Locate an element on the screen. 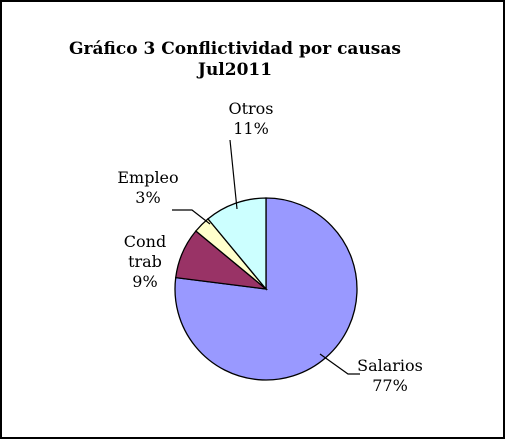 The width and height of the screenshot is (505, 441). data-label-empleo-name: Empleo is located at coordinates (147, 177).